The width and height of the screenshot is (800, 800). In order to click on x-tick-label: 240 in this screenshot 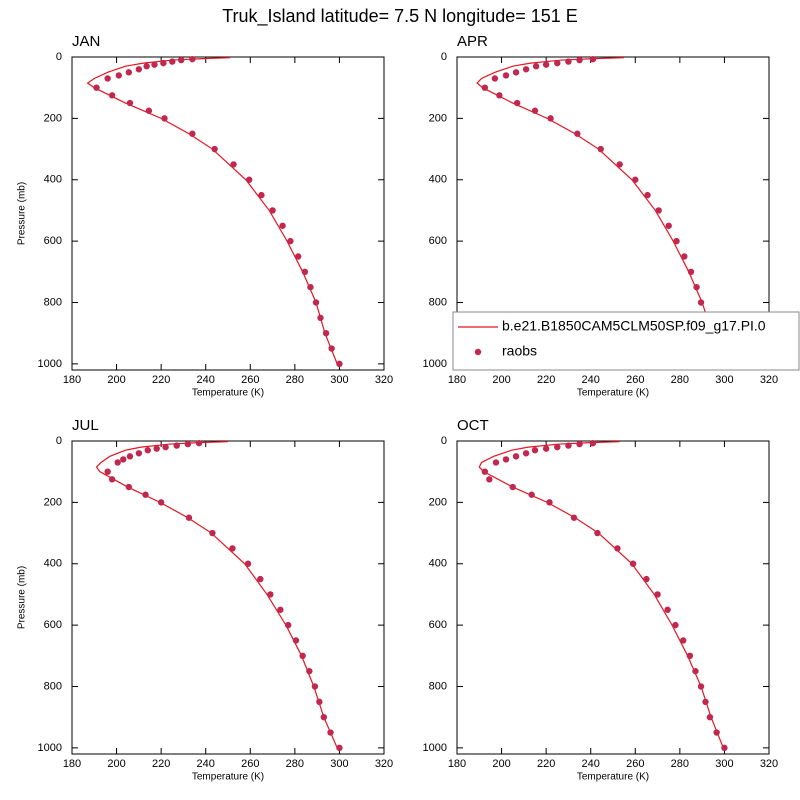, I will do `click(591, 764)`.